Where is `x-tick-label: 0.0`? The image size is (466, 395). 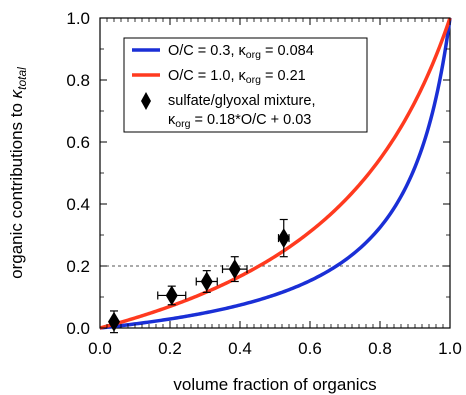 x-tick-label: 0.0 is located at coordinates (100, 348).